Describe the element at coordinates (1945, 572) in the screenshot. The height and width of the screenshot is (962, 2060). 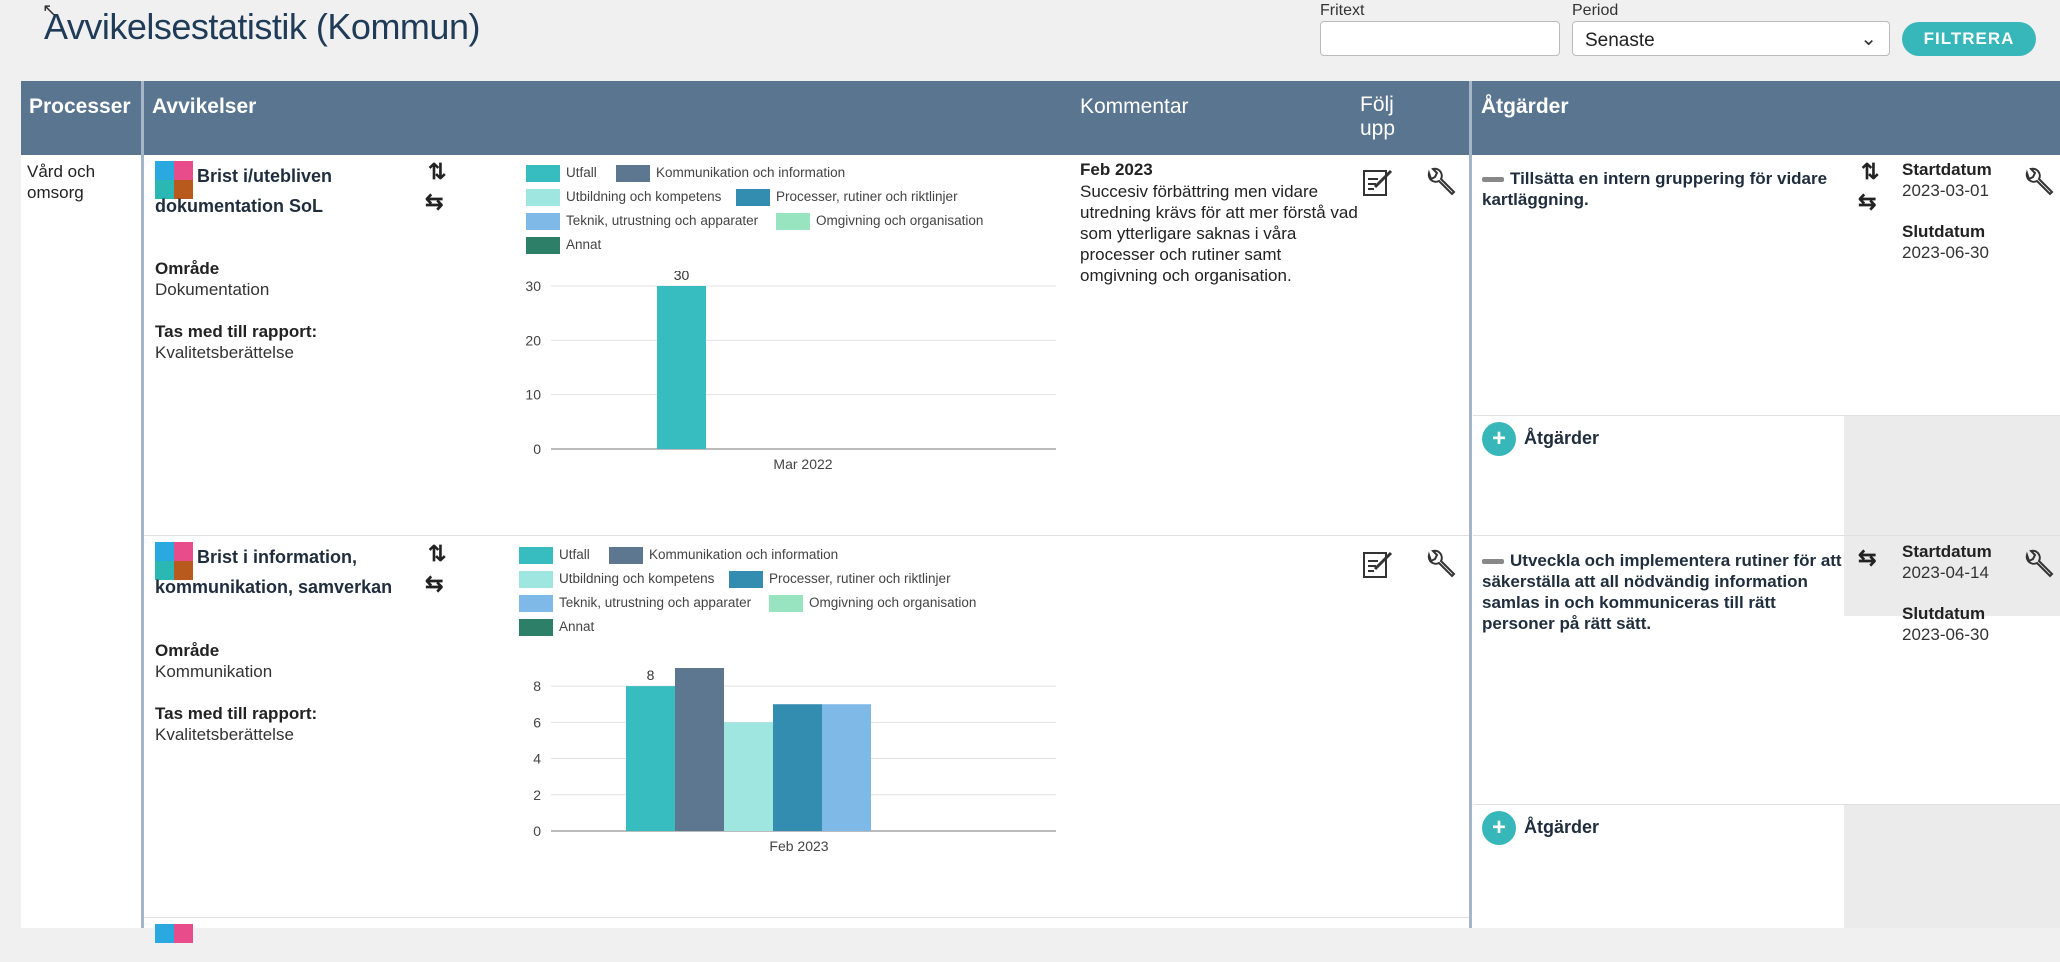
I see `start-date-value: 2023-04-14` at that location.